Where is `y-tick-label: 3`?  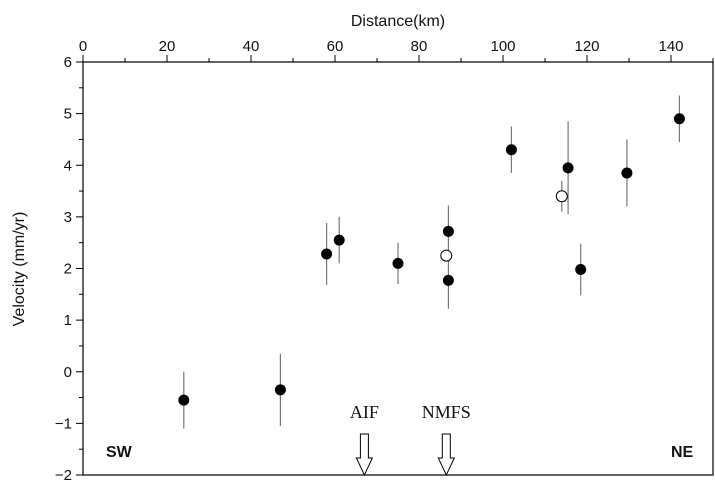
y-tick-label: 3 is located at coordinates (68, 217).